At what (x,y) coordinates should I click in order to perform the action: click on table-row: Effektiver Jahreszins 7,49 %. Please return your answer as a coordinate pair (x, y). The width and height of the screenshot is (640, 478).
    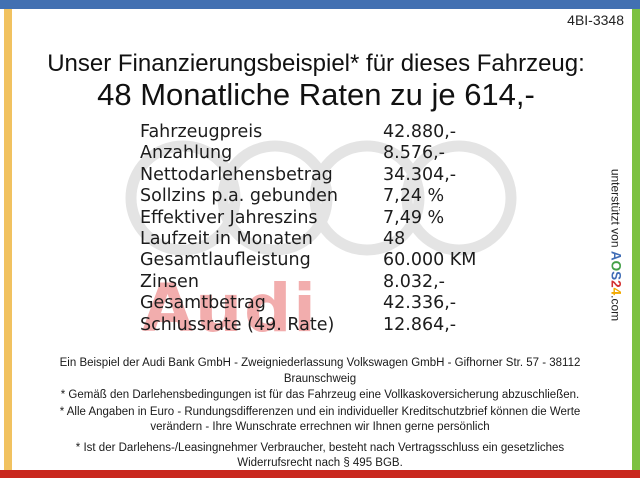
    Looking at the image, I should click on (308, 218).